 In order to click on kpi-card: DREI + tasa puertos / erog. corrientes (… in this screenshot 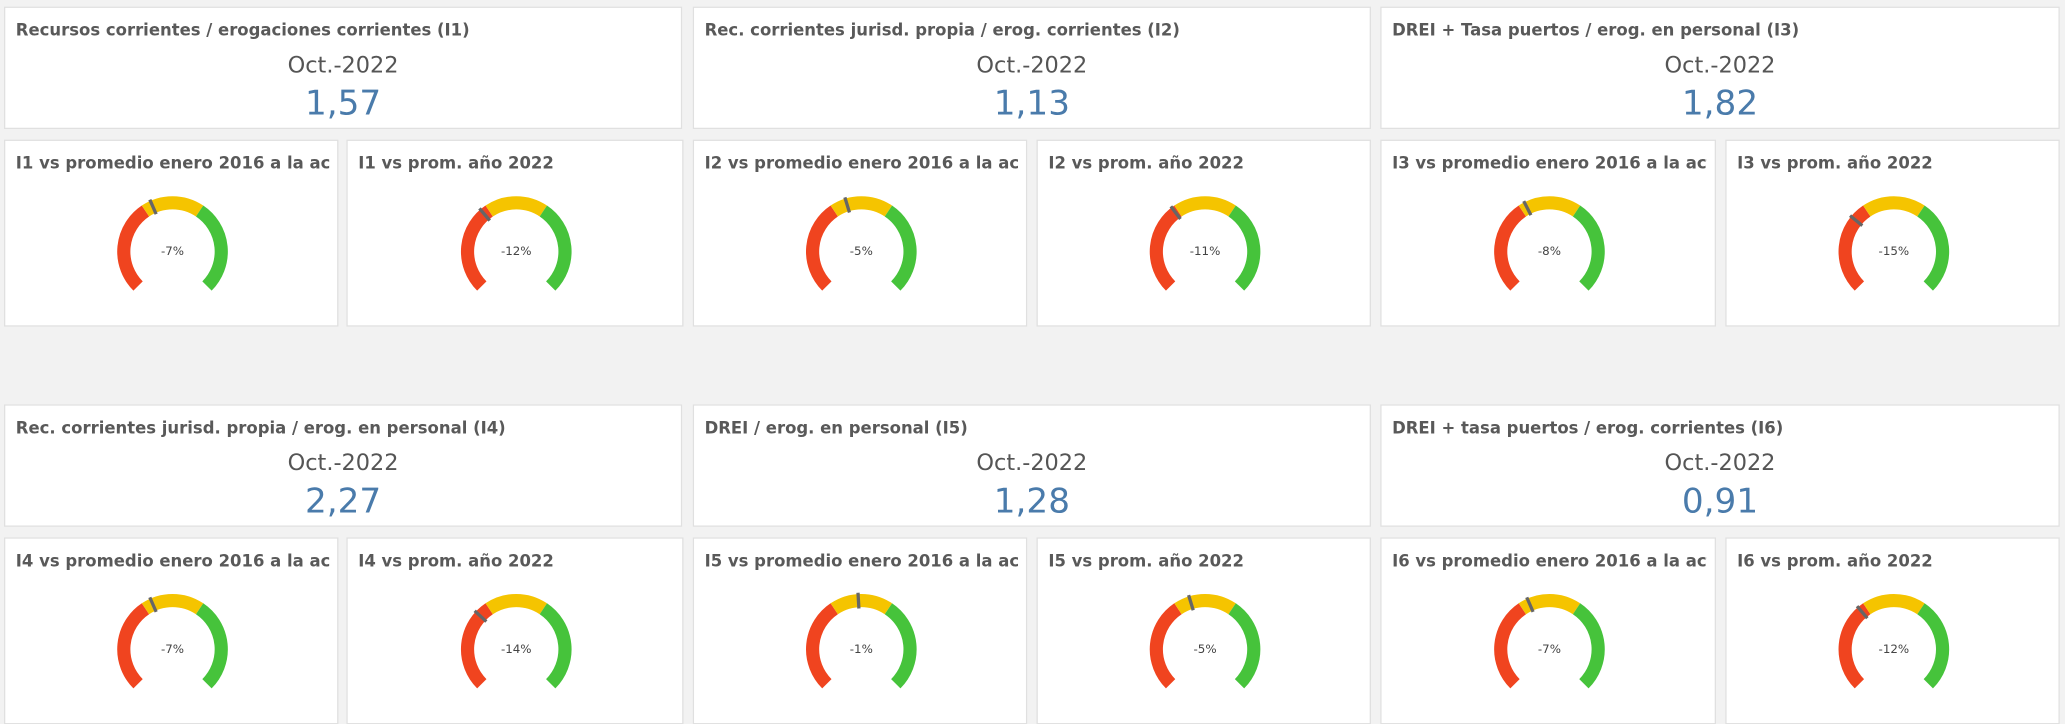, I will do `click(1720, 465)`.